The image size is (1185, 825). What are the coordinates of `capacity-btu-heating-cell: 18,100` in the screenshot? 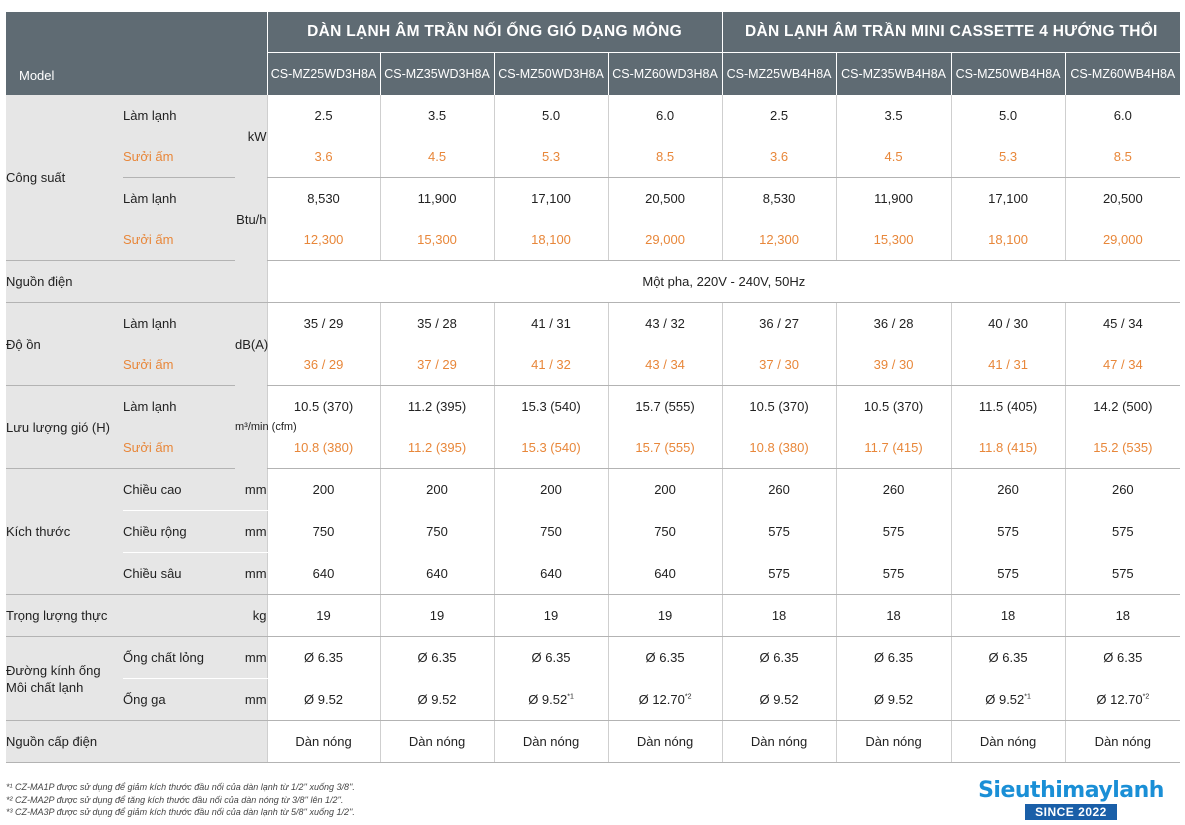 It's located at (551, 240).